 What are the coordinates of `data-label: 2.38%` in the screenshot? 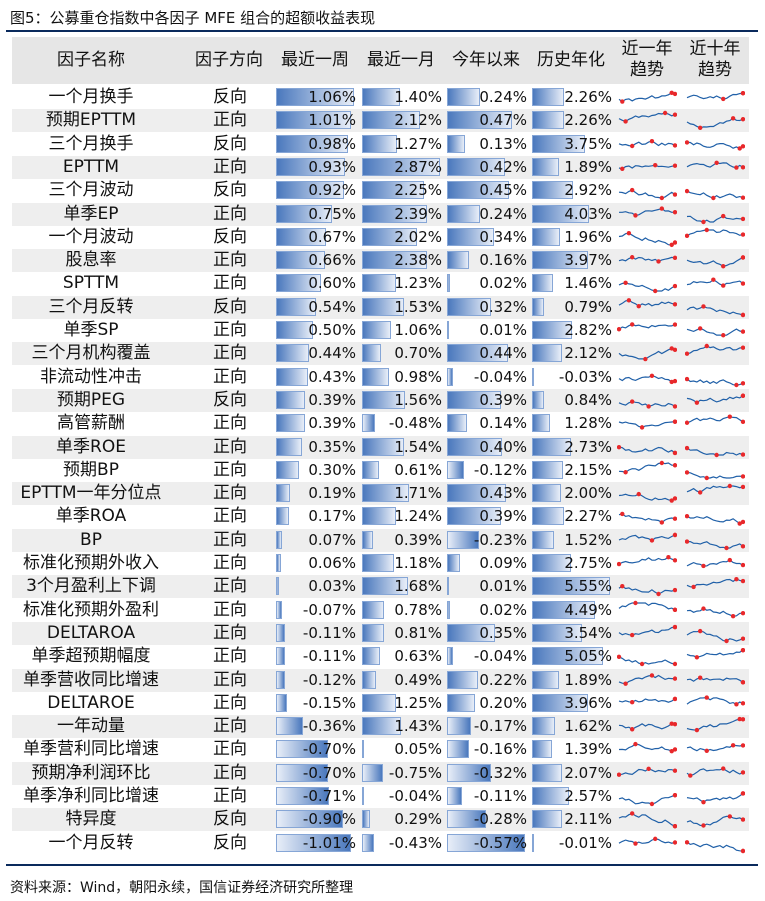 It's located at (418, 260).